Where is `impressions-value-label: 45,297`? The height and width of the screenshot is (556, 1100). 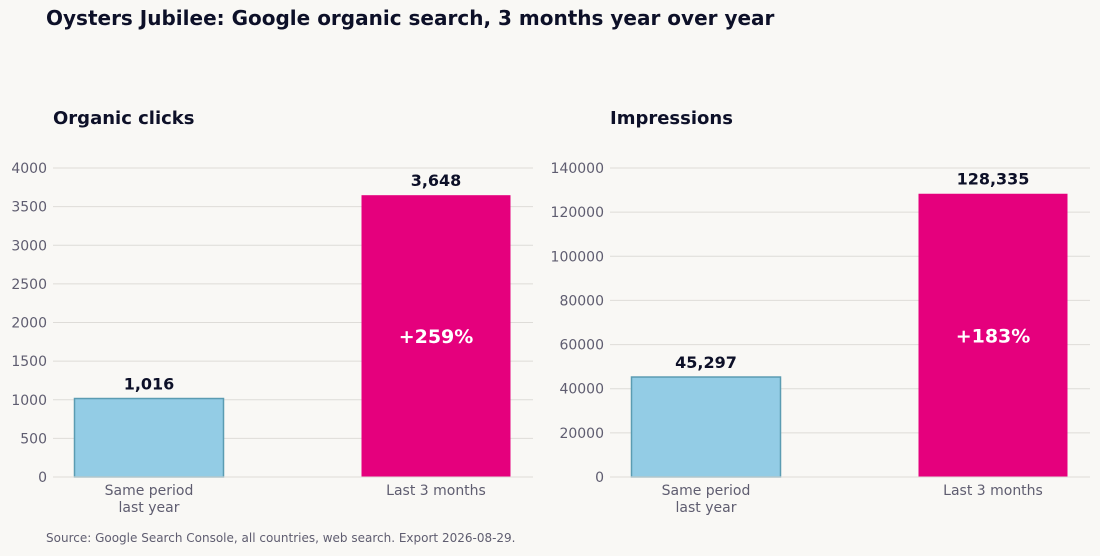
impressions-value-label: 45,297 is located at coordinates (706, 362).